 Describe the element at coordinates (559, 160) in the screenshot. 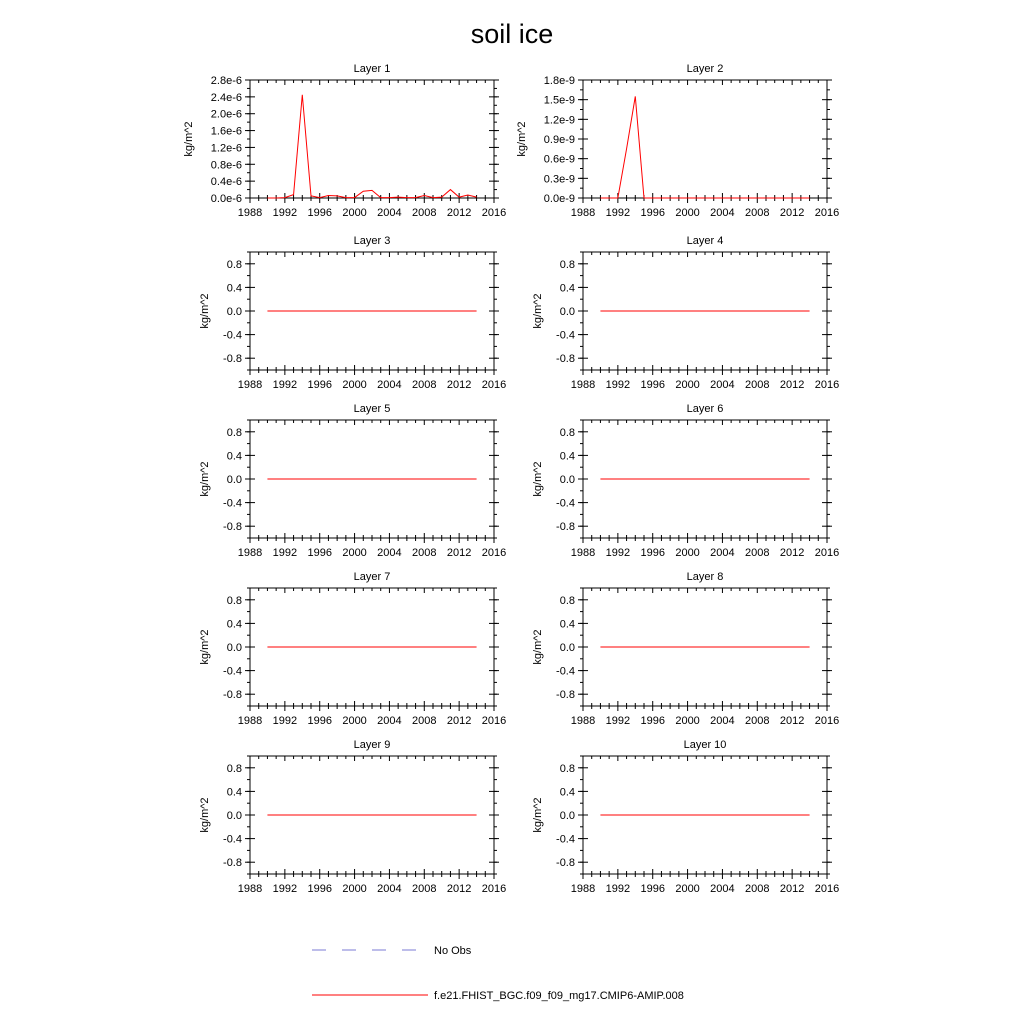

I see `y-tick-label: 0.6e-9` at that location.